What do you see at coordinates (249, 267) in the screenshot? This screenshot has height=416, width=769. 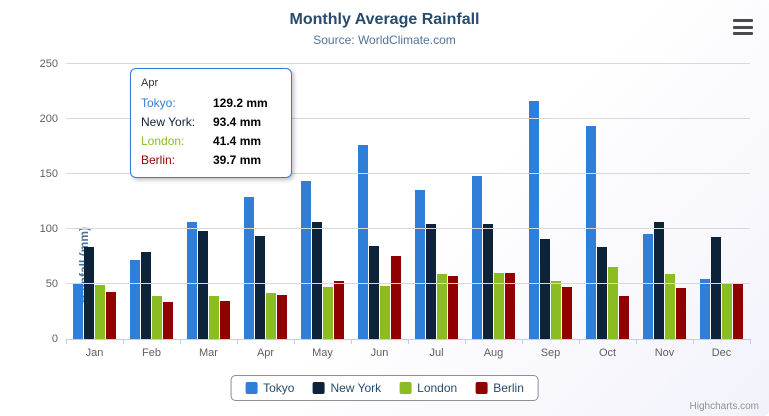 I see `bar-tokyo-apr` at bounding box center [249, 267].